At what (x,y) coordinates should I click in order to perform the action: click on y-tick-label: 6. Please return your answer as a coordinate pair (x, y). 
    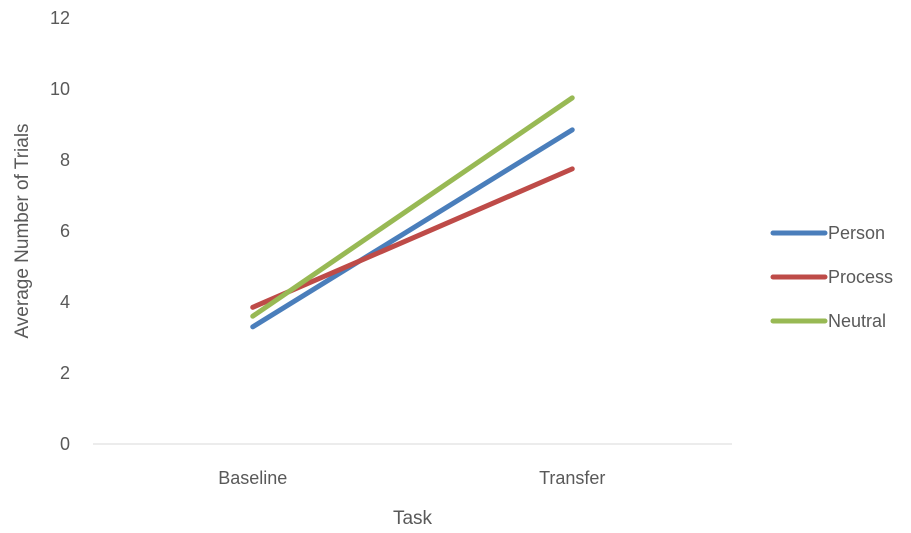
    Looking at the image, I should click on (65, 231).